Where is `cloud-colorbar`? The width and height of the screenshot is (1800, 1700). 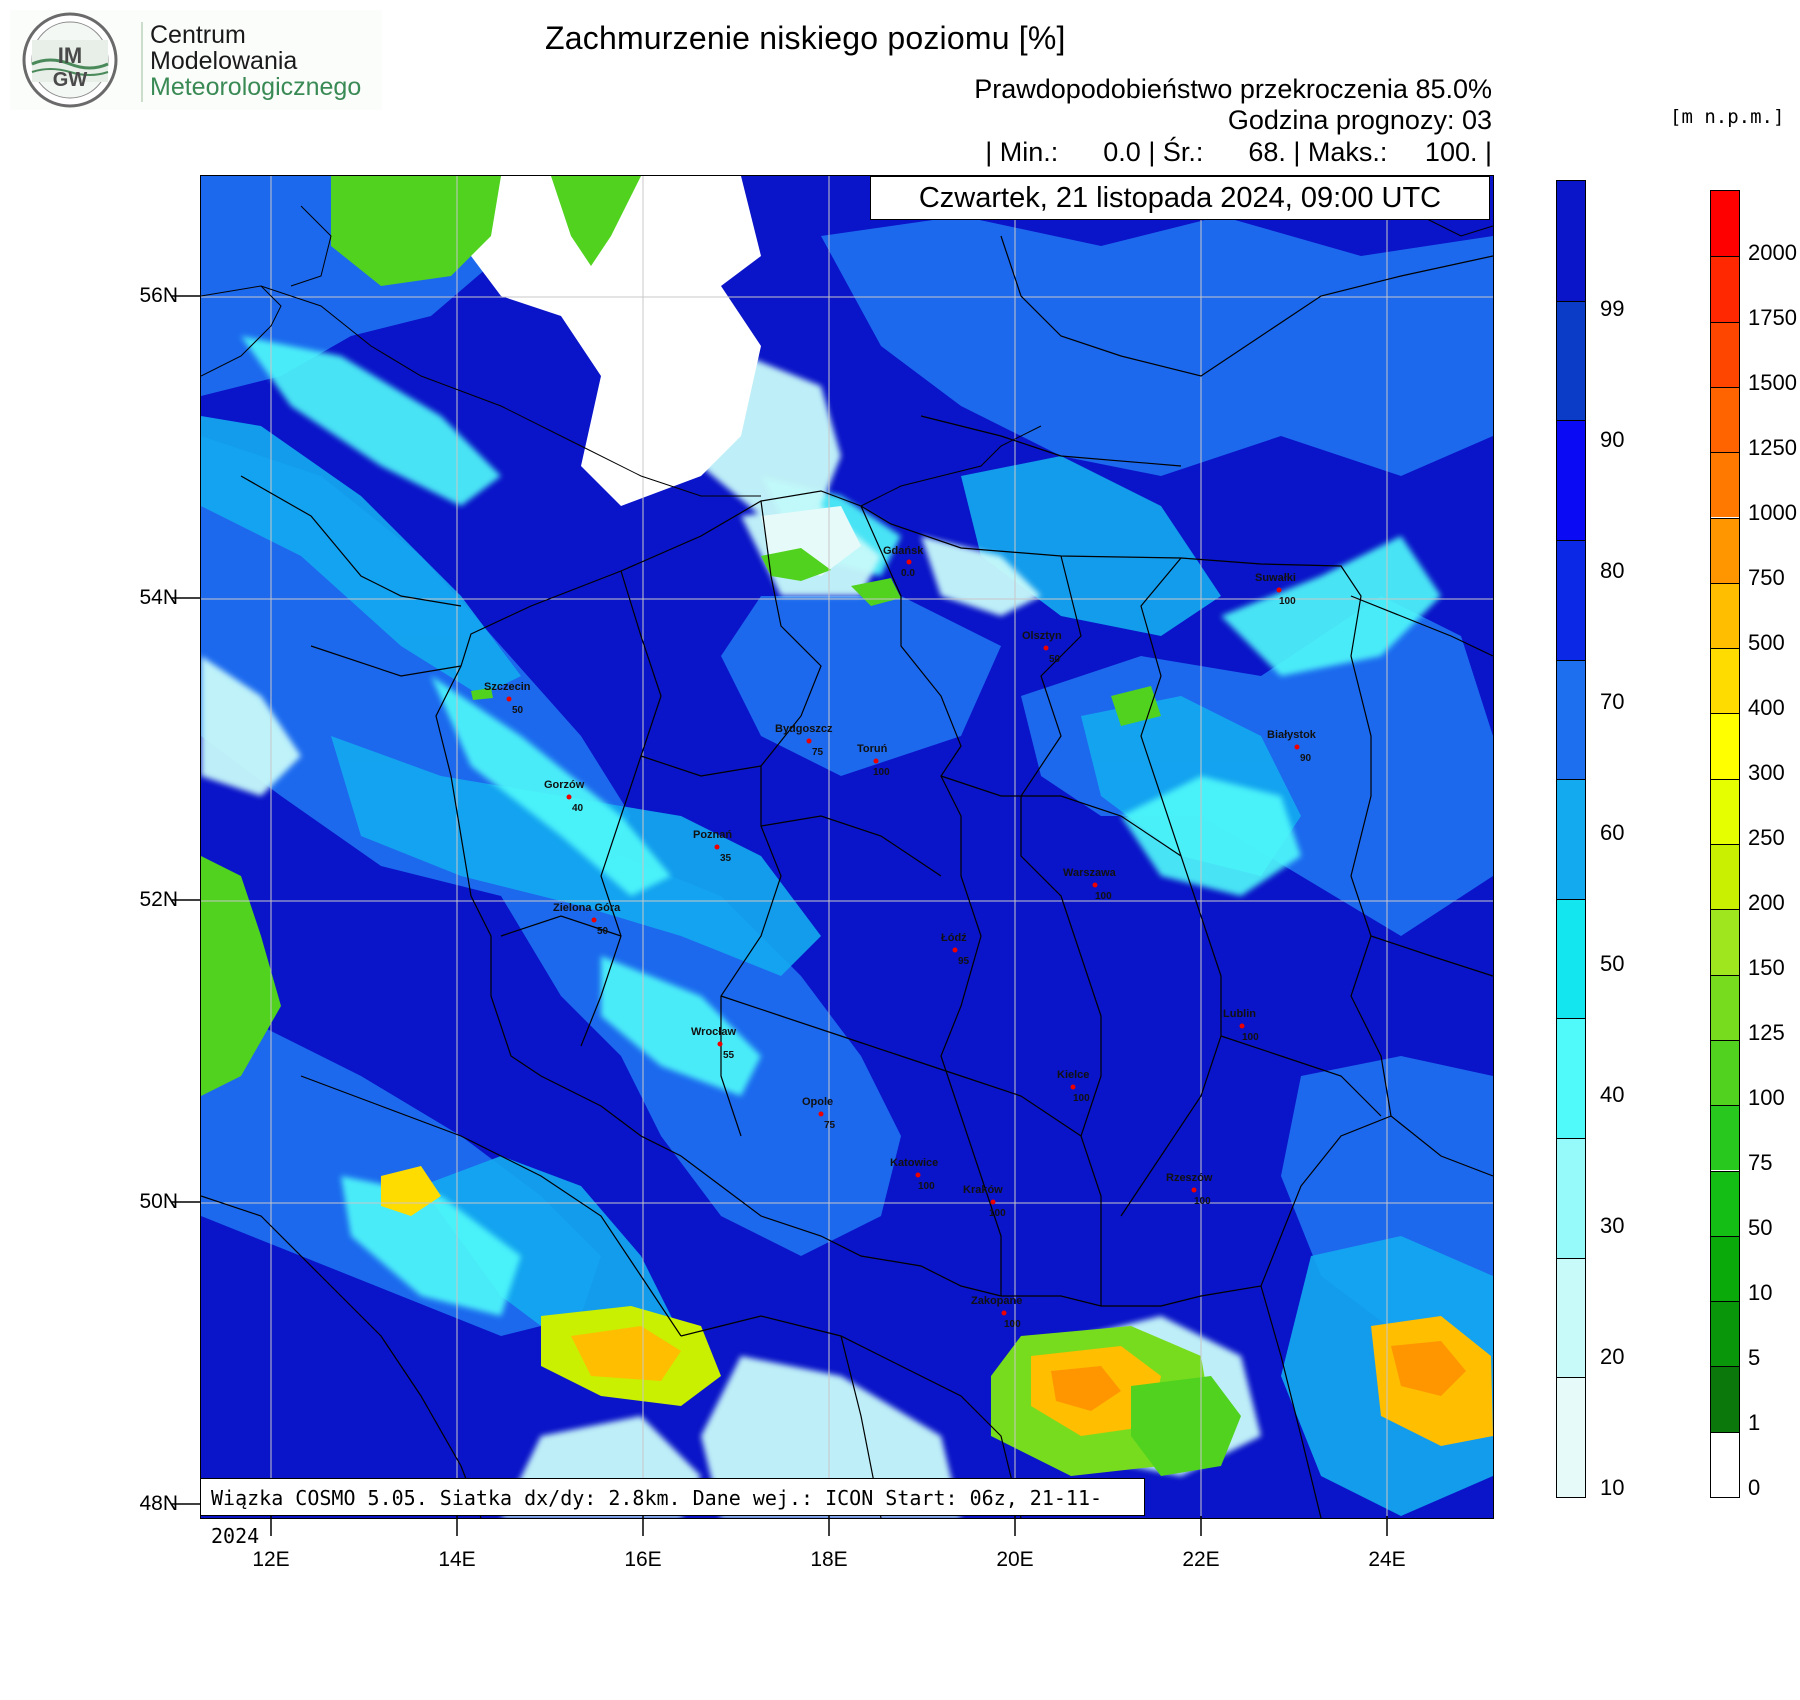
cloud-colorbar is located at coordinates (1571, 839).